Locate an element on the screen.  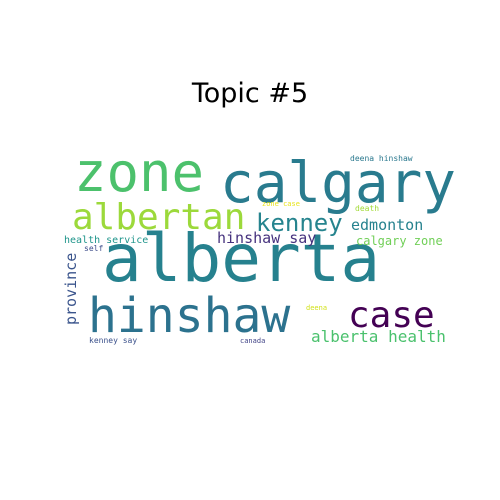
word-deena-hinshaw: deena hinshaw is located at coordinates (381, 158).